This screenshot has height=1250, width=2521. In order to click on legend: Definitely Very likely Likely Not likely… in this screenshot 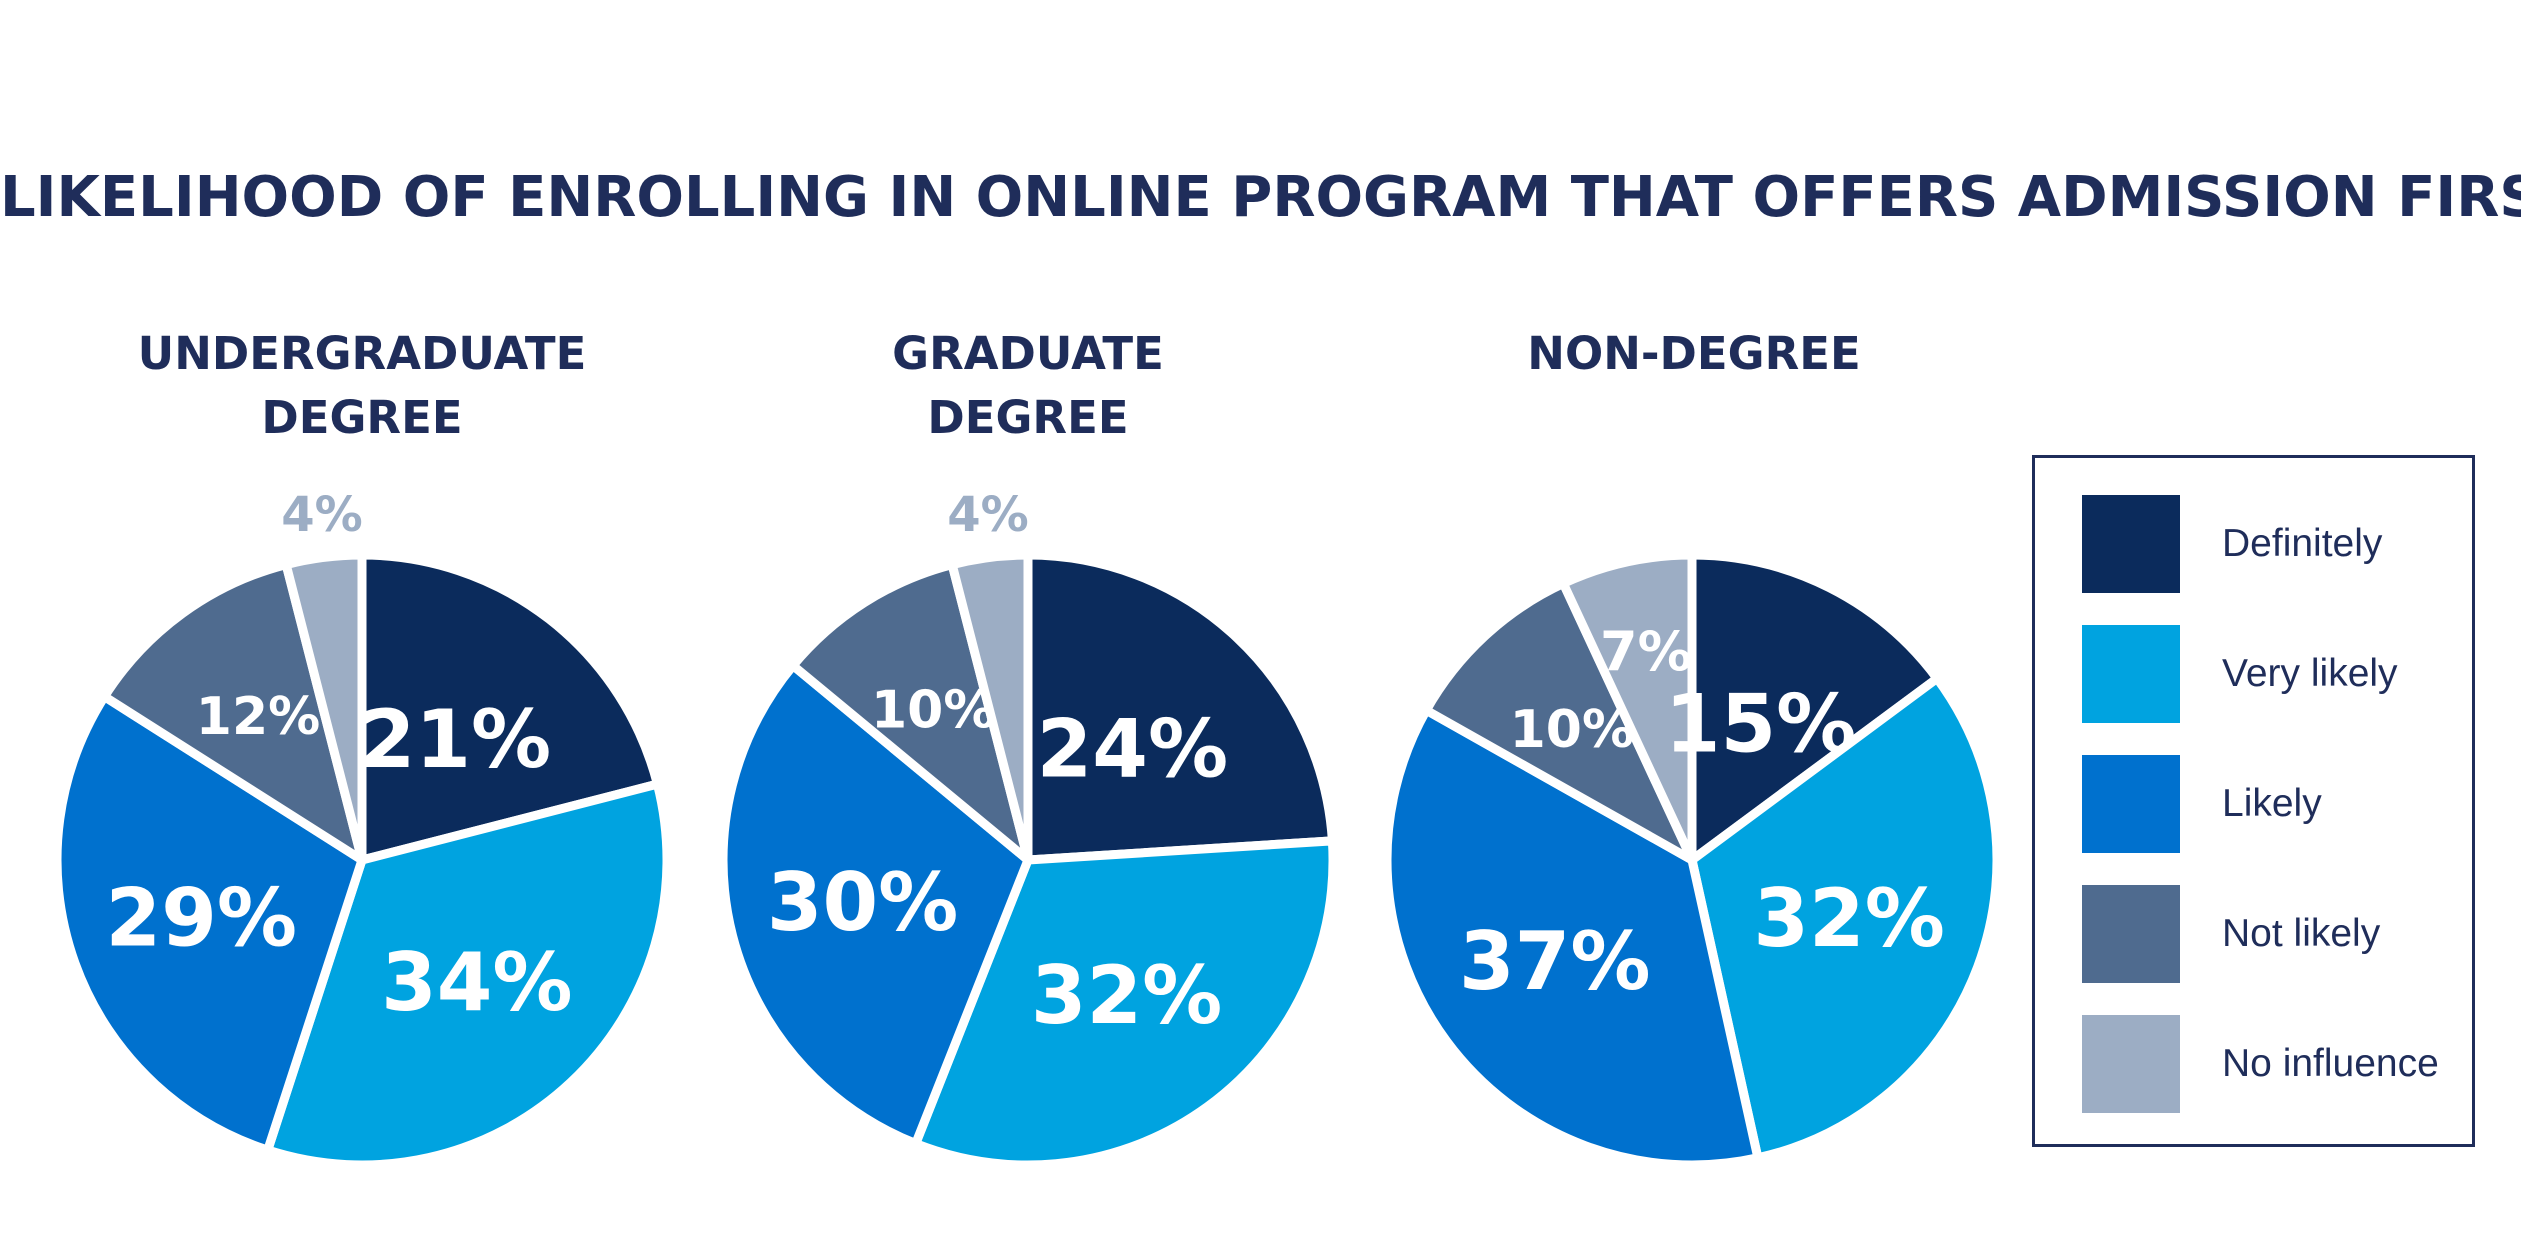, I will do `click(2253, 801)`.